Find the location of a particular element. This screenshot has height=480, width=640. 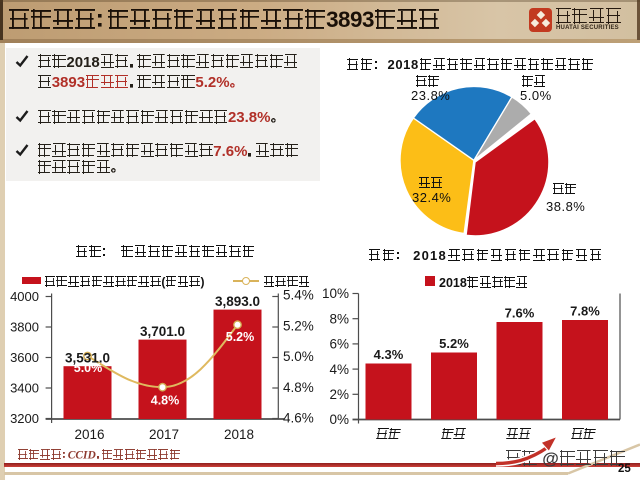

svg-text: 4.6% is located at coordinates (298, 418).